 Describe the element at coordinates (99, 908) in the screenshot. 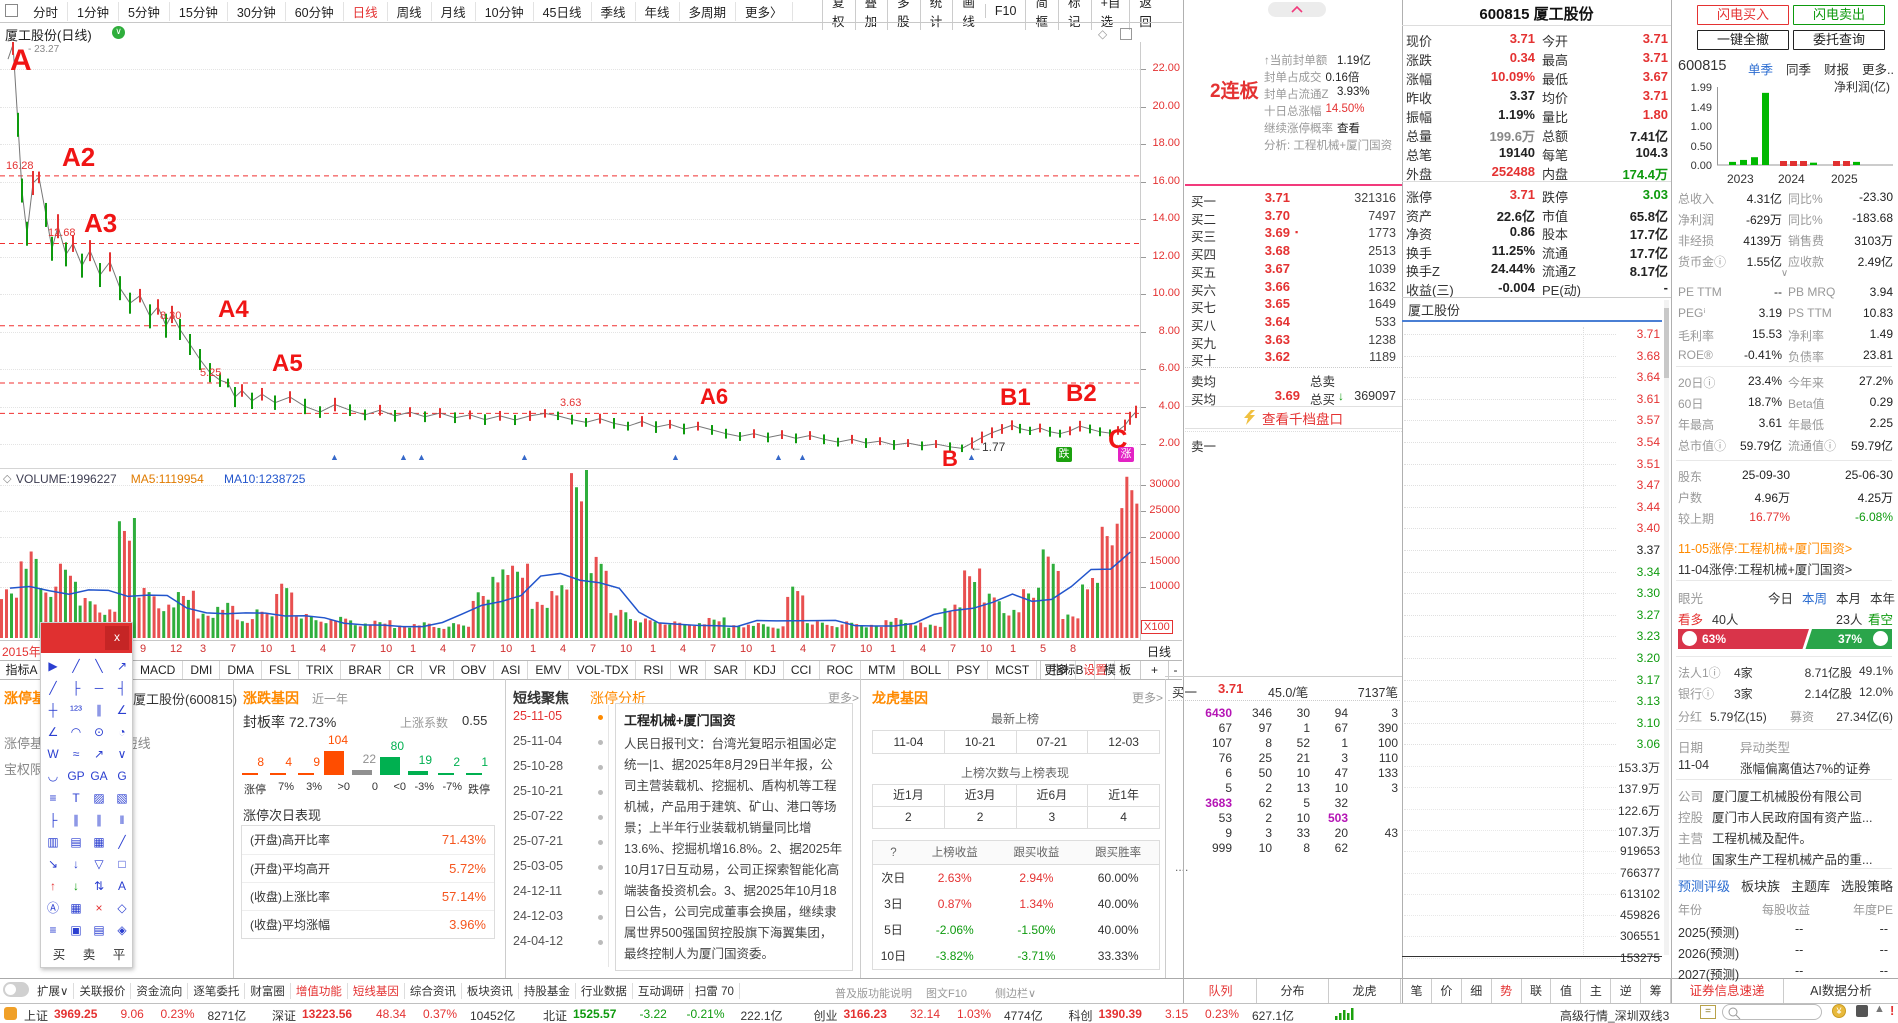

I see `draw-tool-icon-46: ×` at that location.